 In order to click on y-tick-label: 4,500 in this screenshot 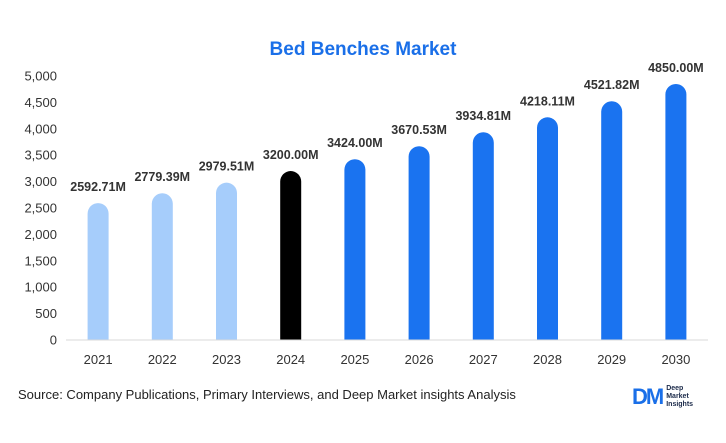, I will do `click(40, 102)`.